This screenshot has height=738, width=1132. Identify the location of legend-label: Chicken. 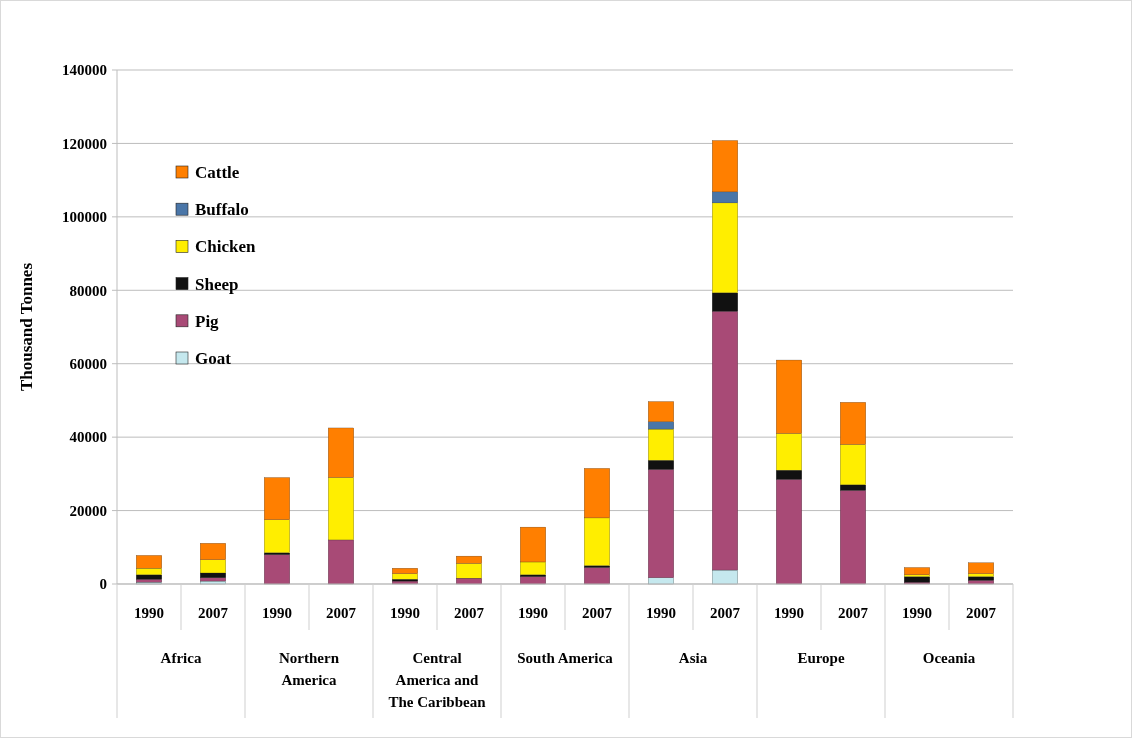
(225, 247).